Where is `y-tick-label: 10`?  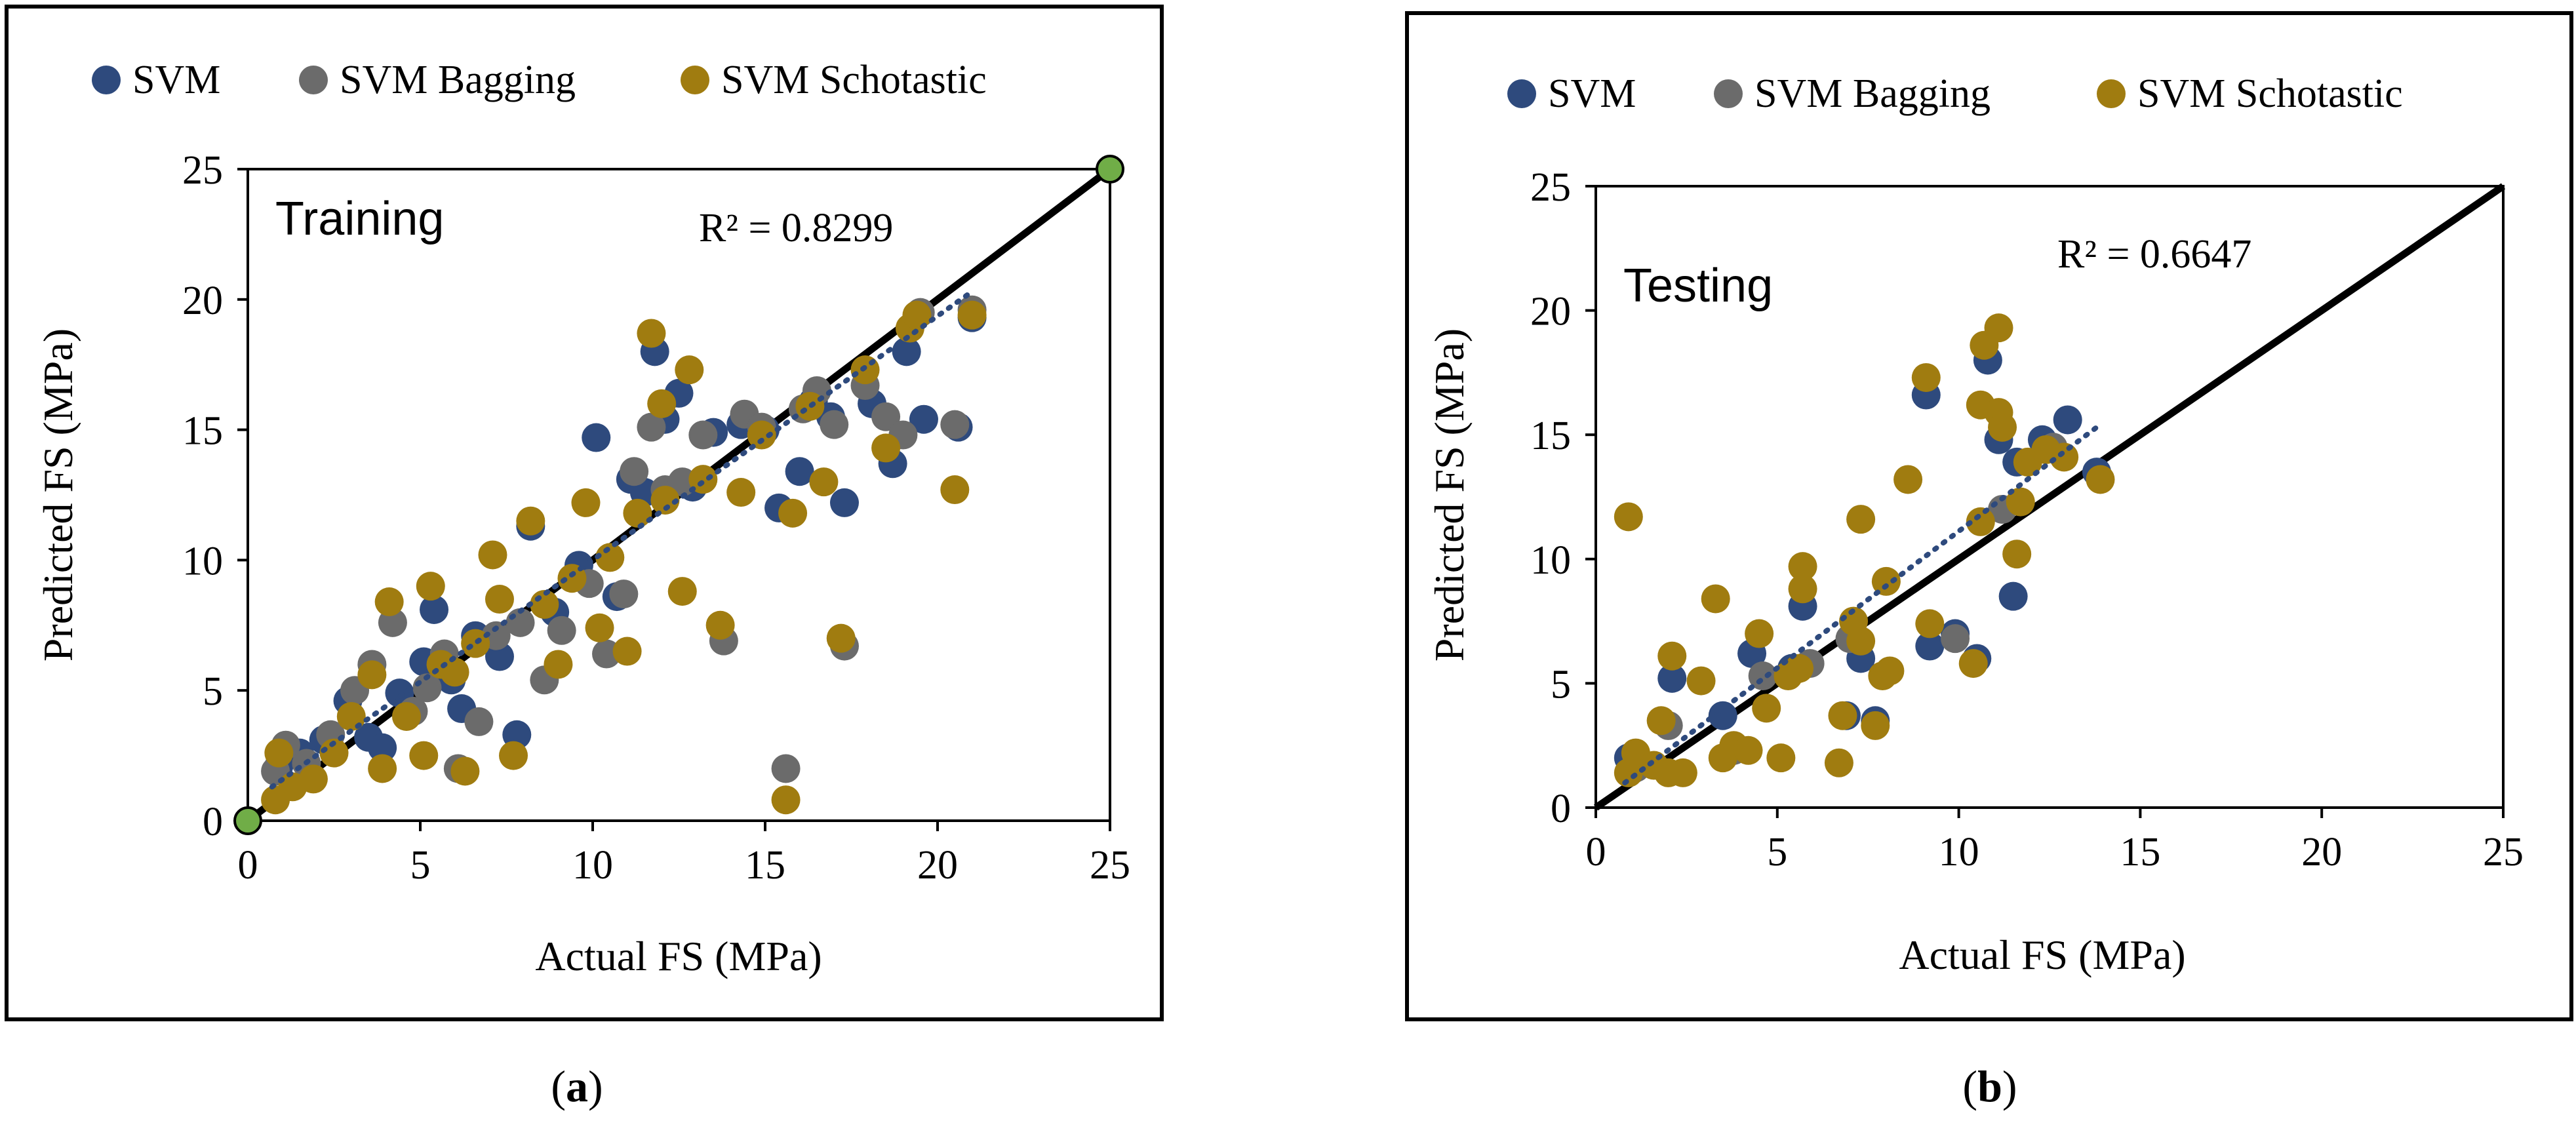
y-tick-label: 10 is located at coordinates (202, 561).